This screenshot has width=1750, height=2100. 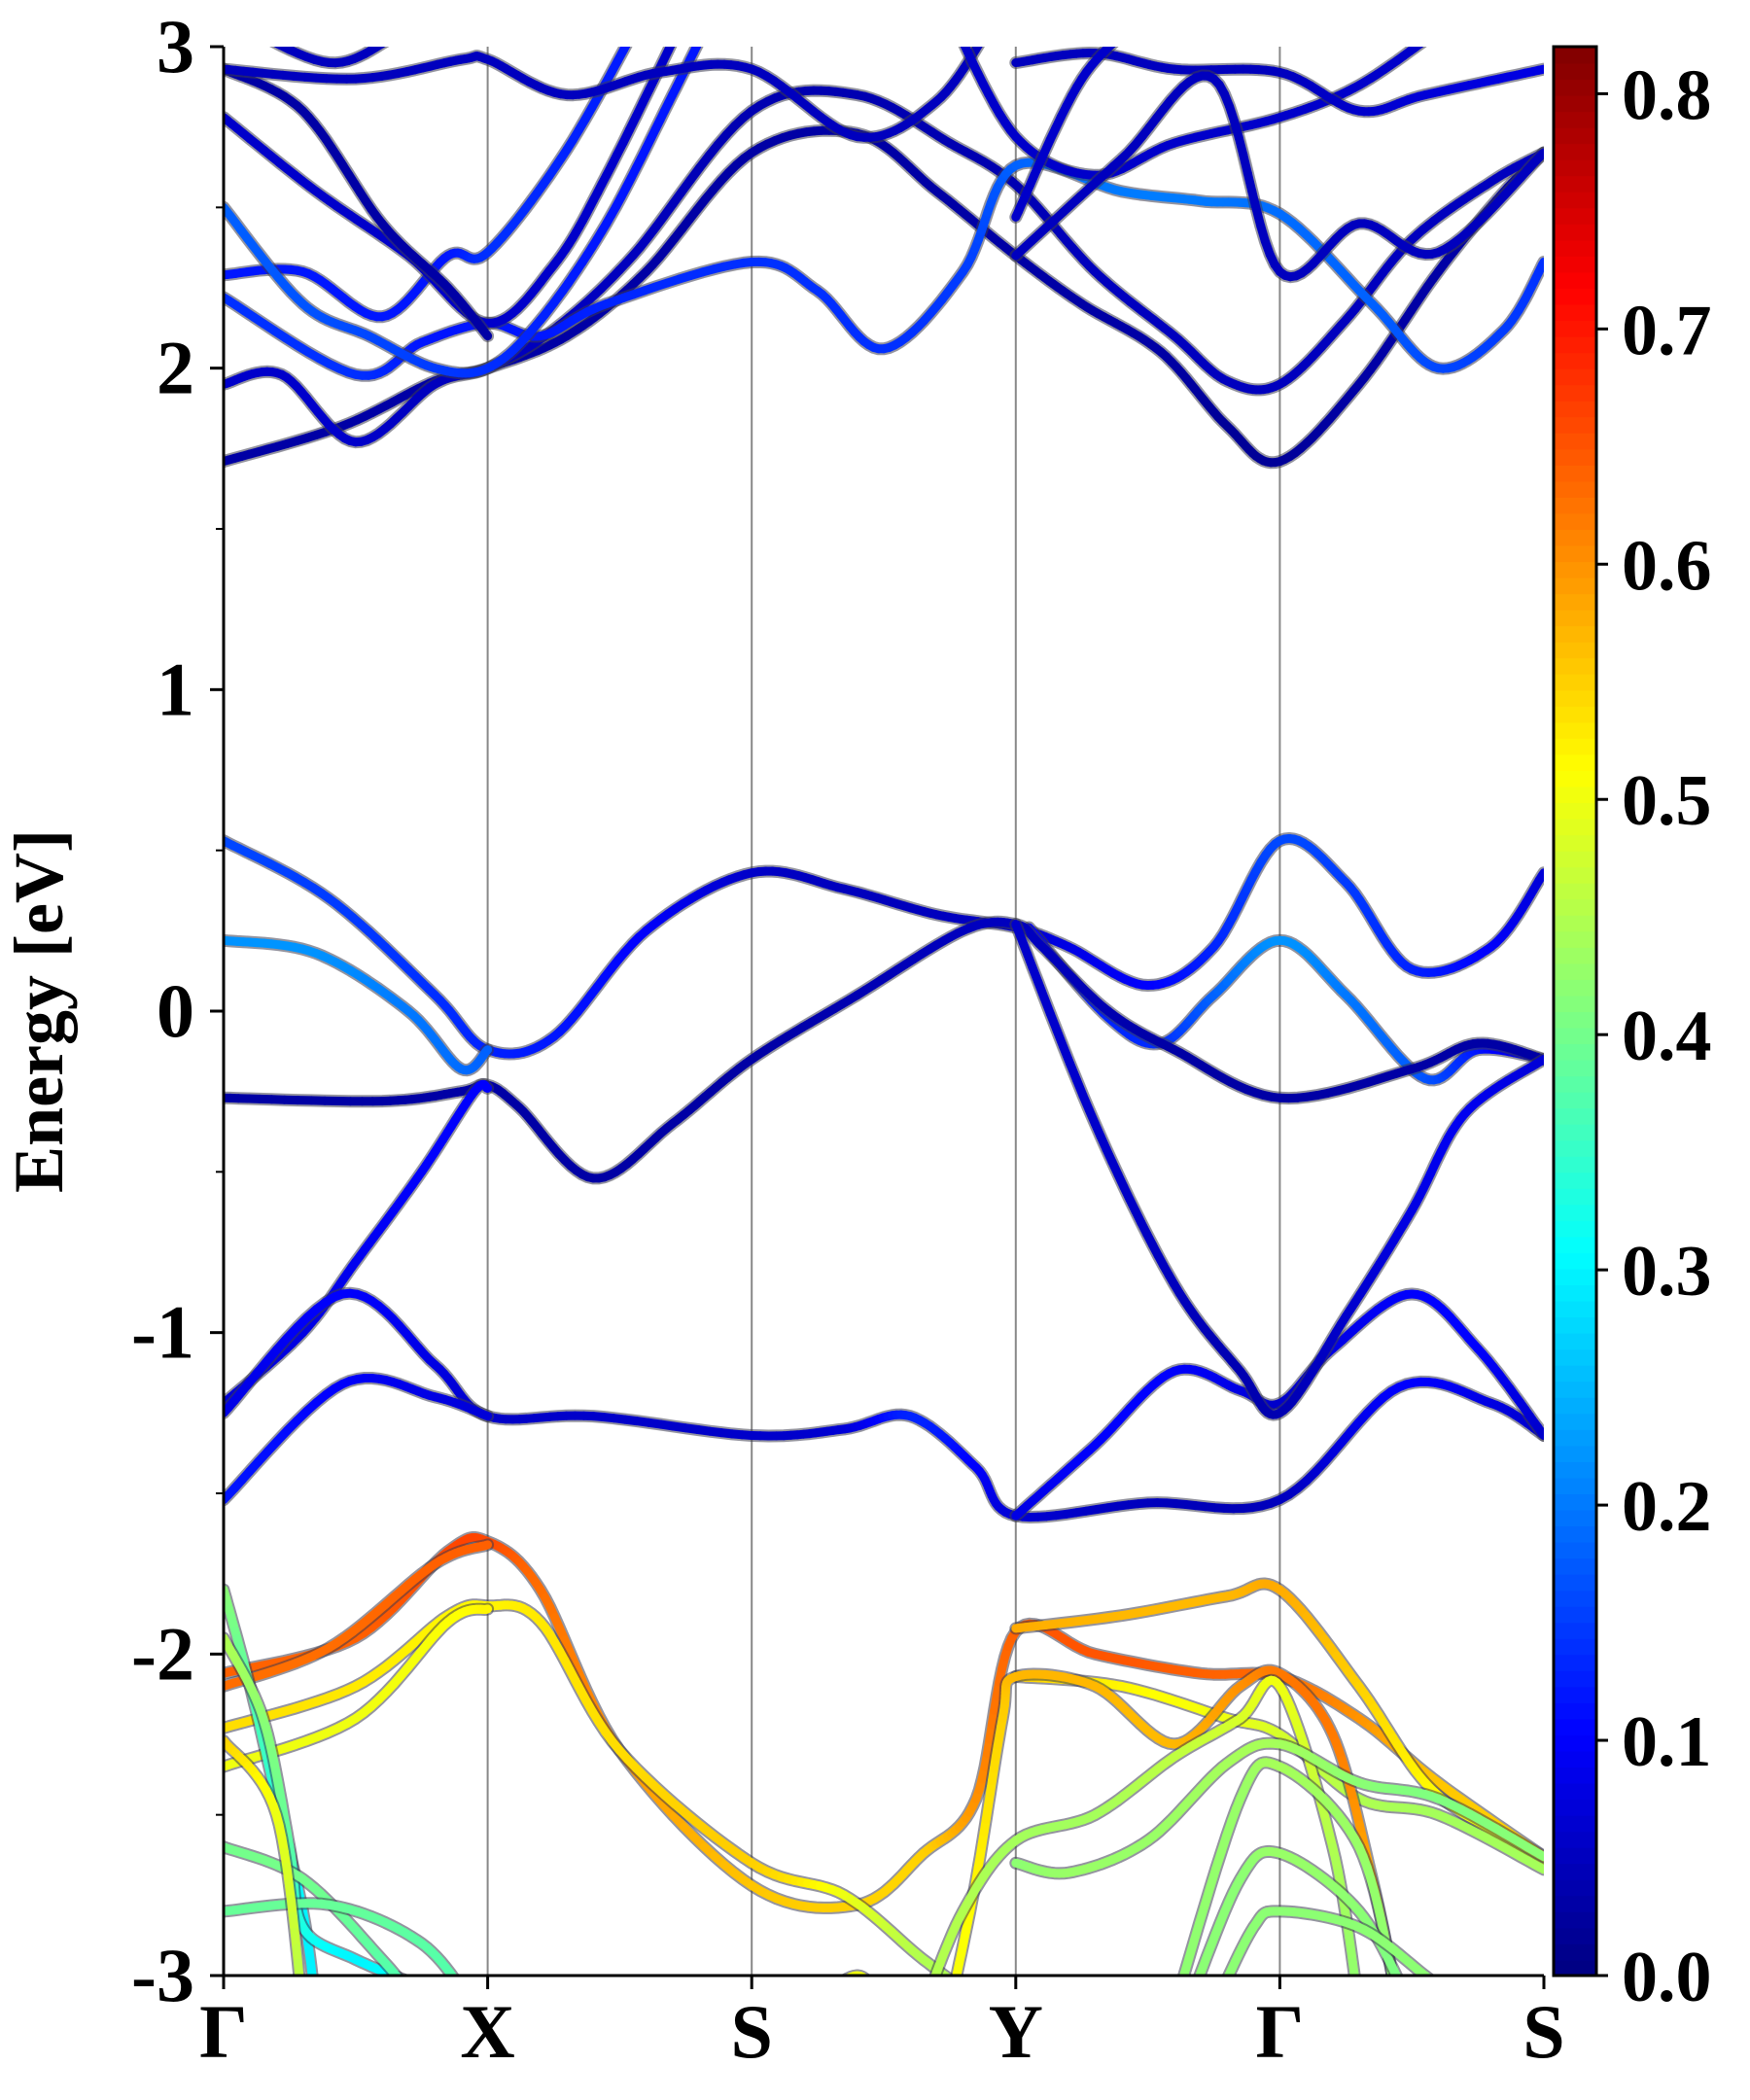 What do you see at coordinates (1667, 566) in the screenshot?
I see `colorbar-tick-label: 0.6` at bounding box center [1667, 566].